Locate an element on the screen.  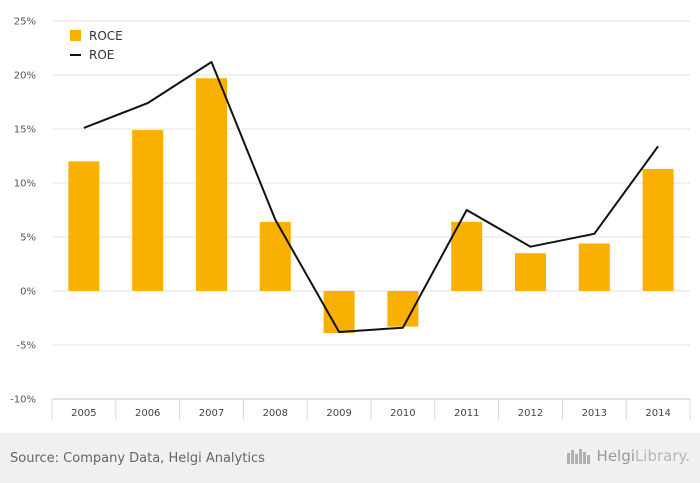
x-axis: 2005 2006 2007 2008 2009 2010 2011 2012 2013 2014 is located at coordinates (371, 409).